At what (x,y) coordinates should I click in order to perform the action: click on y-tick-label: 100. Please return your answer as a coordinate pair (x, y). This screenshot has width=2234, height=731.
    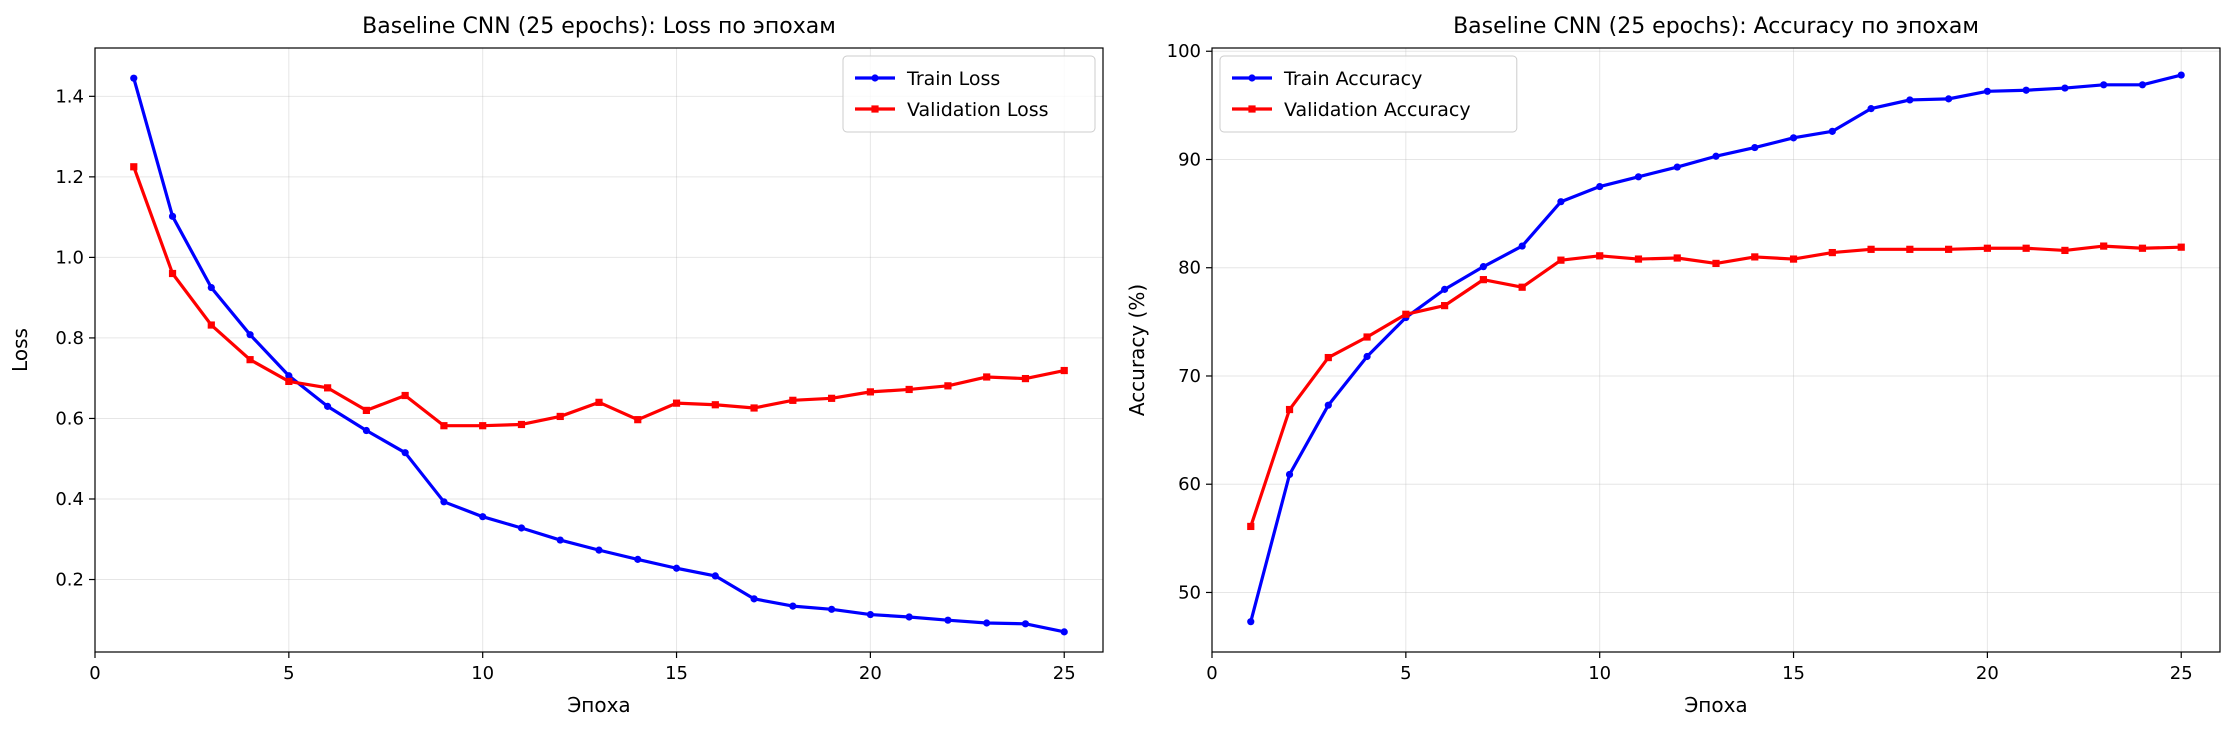
    Looking at the image, I should click on (1184, 51).